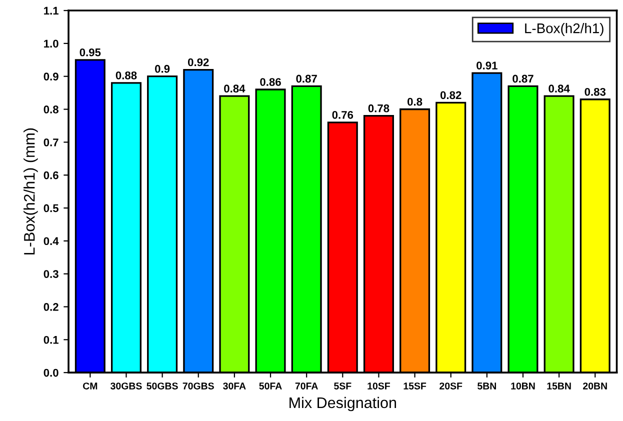 This screenshot has width=623, height=421. I want to click on data-label: 0.8, so click(415, 102).